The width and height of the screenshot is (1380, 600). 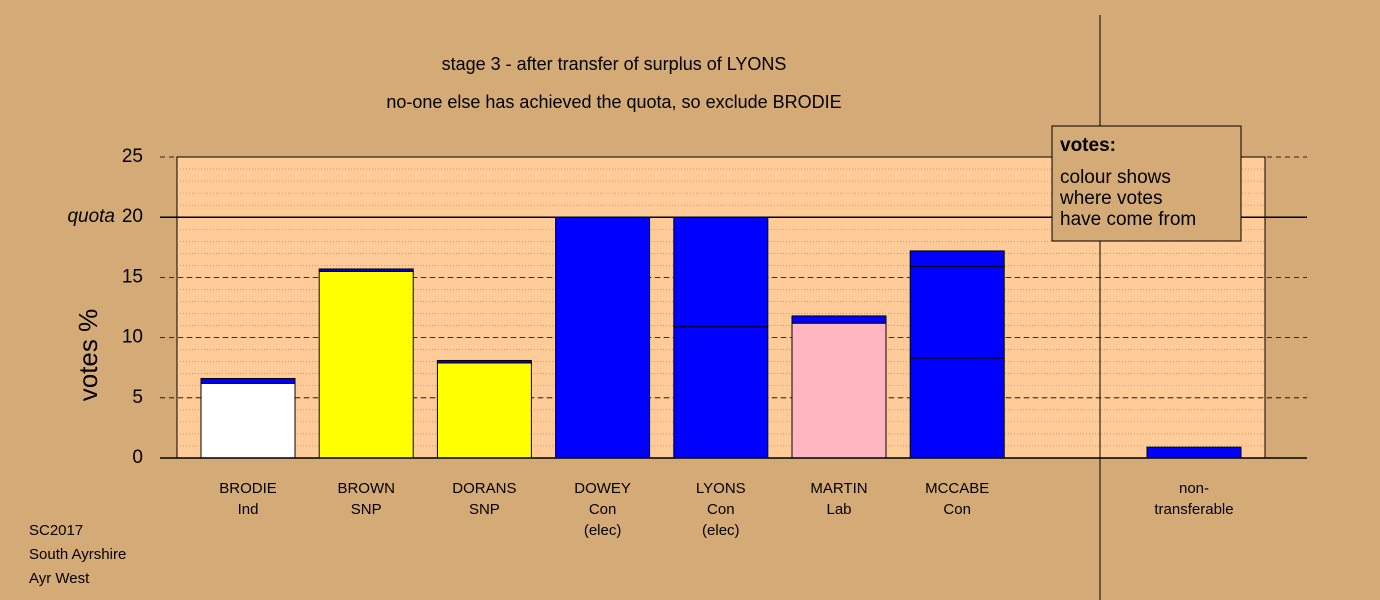 What do you see at coordinates (1193, 509) in the screenshot?
I see `x-tick-label: transferable` at bounding box center [1193, 509].